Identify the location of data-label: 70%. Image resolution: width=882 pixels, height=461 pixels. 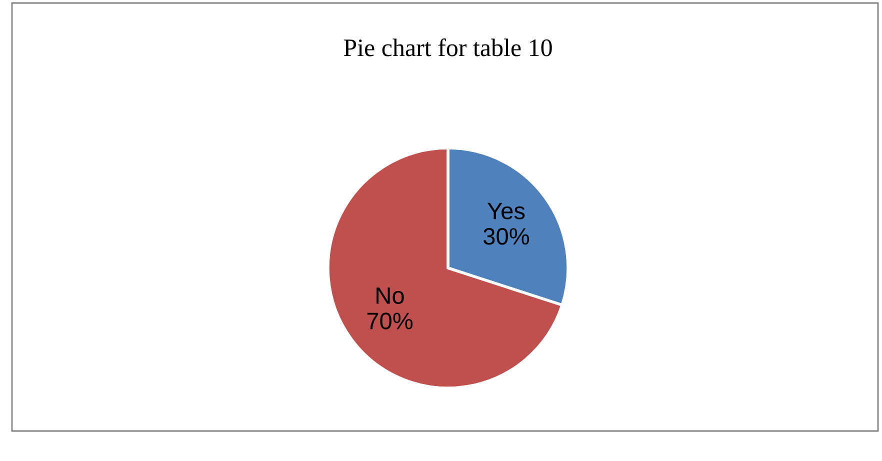
(390, 321).